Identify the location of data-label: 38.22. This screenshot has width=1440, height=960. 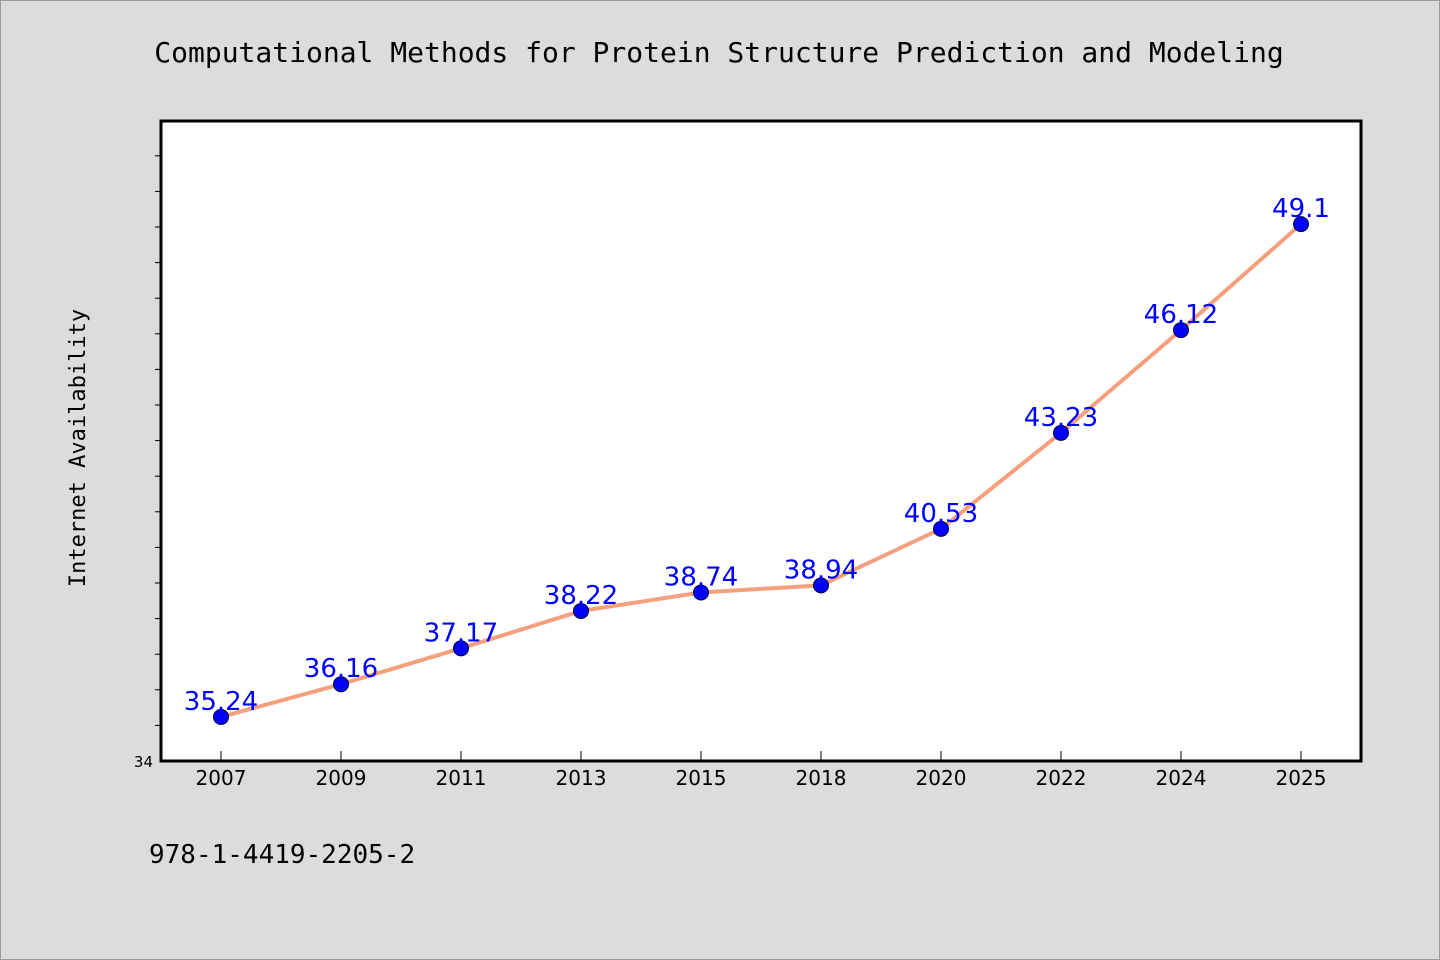
(581, 596).